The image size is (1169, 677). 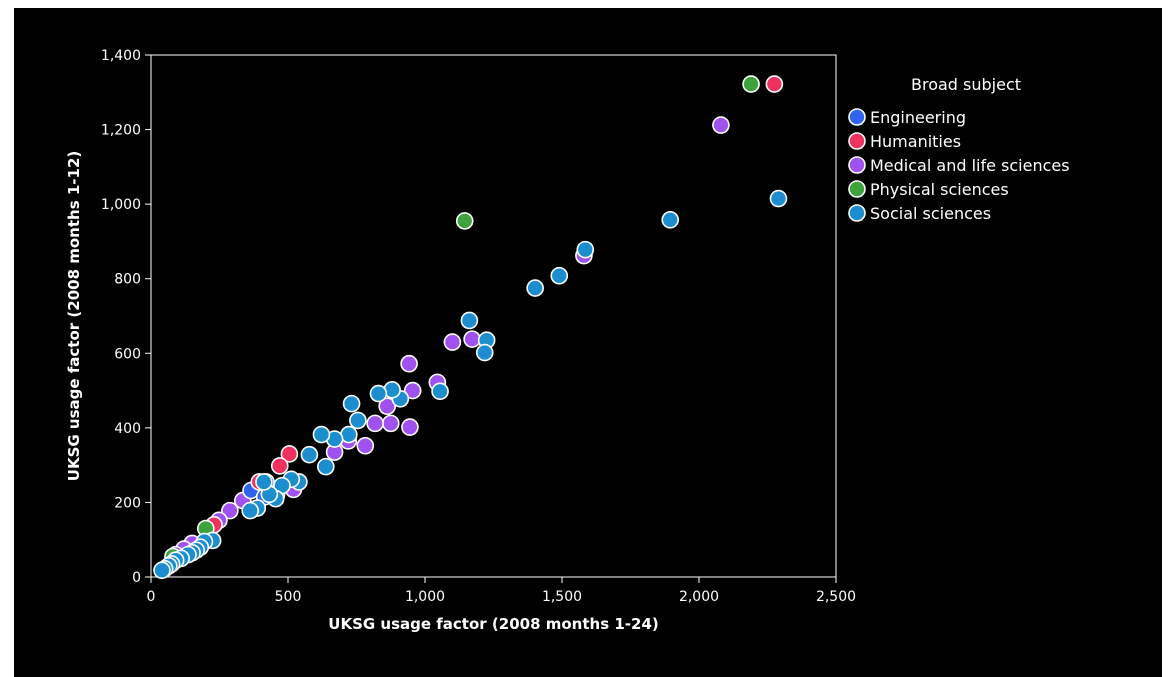 I want to click on legend-label: Physical sciences, so click(x=939, y=189).